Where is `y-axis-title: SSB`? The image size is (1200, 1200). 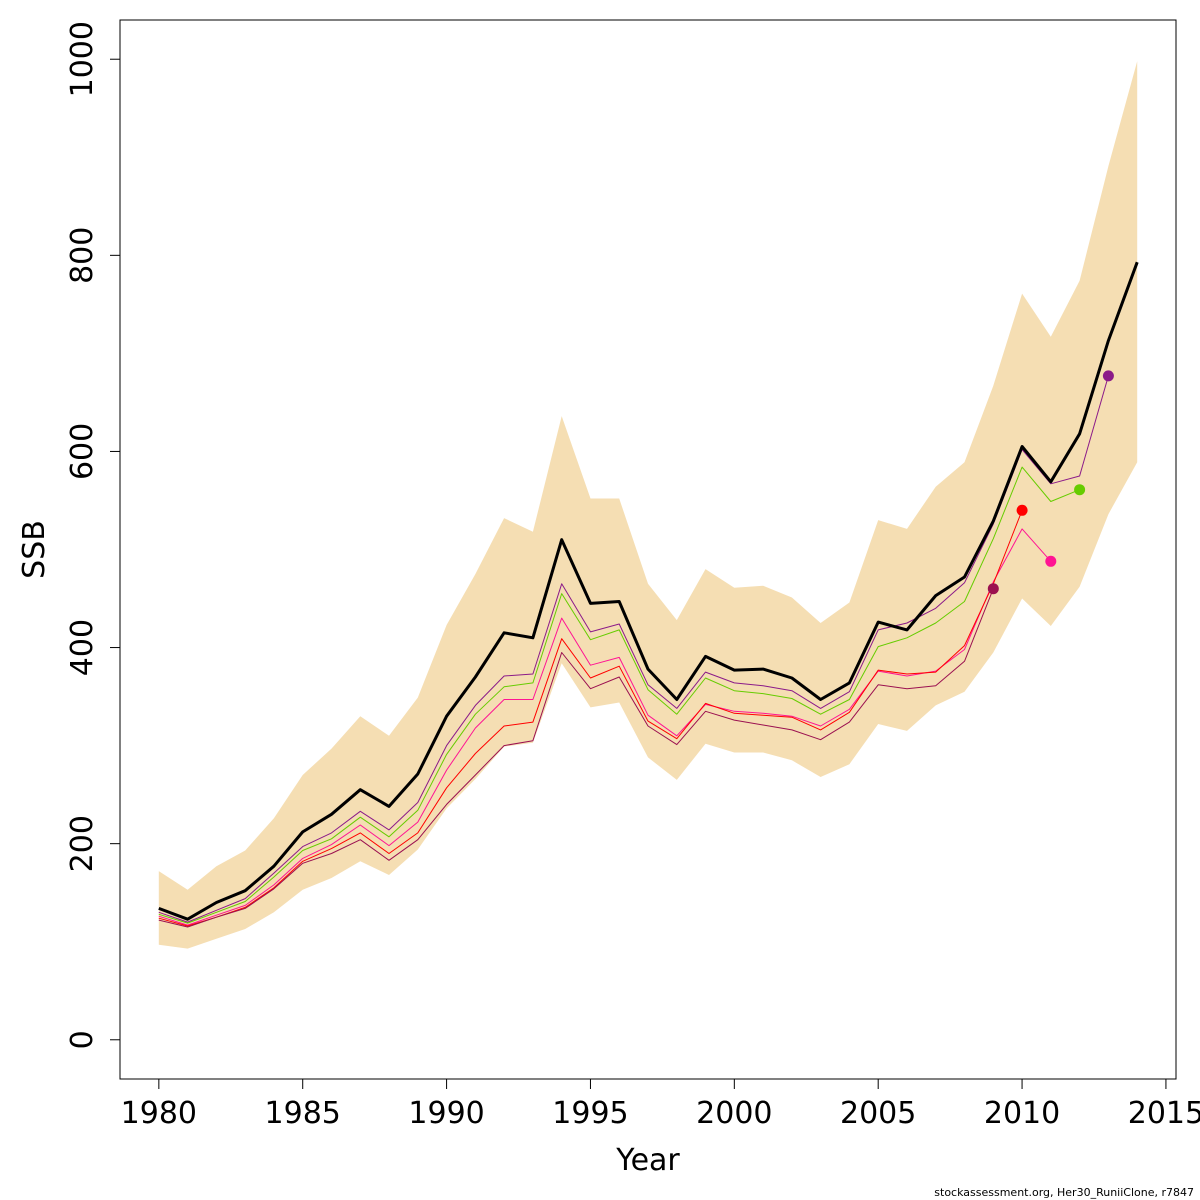
y-axis-title: SSB is located at coordinates (34, 549).